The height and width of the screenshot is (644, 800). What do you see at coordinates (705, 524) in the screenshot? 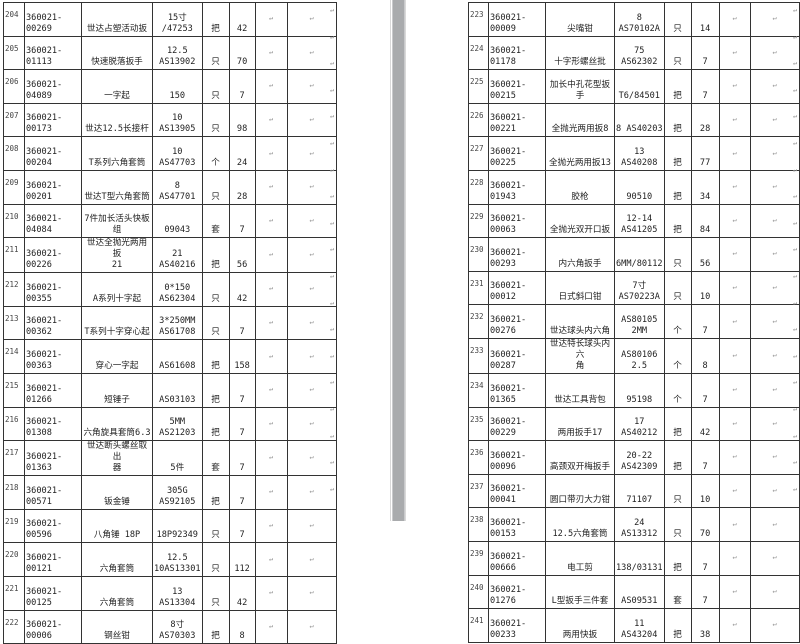
I see `item-quantity: 70` at bounding box center [705, 524].